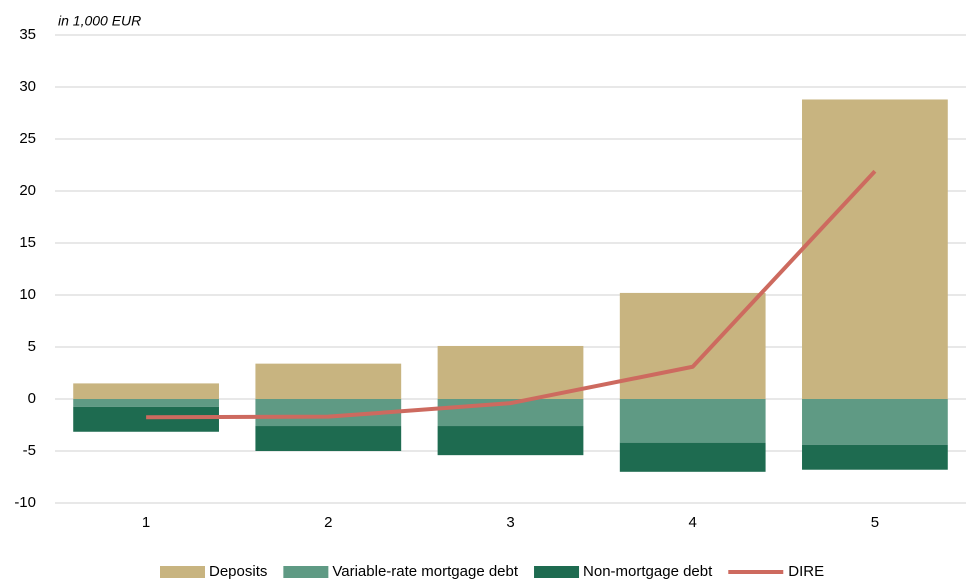 The height and width of the screenshot is (580, 976). I want to click on legend-label: DIRE, so click(806, 571).